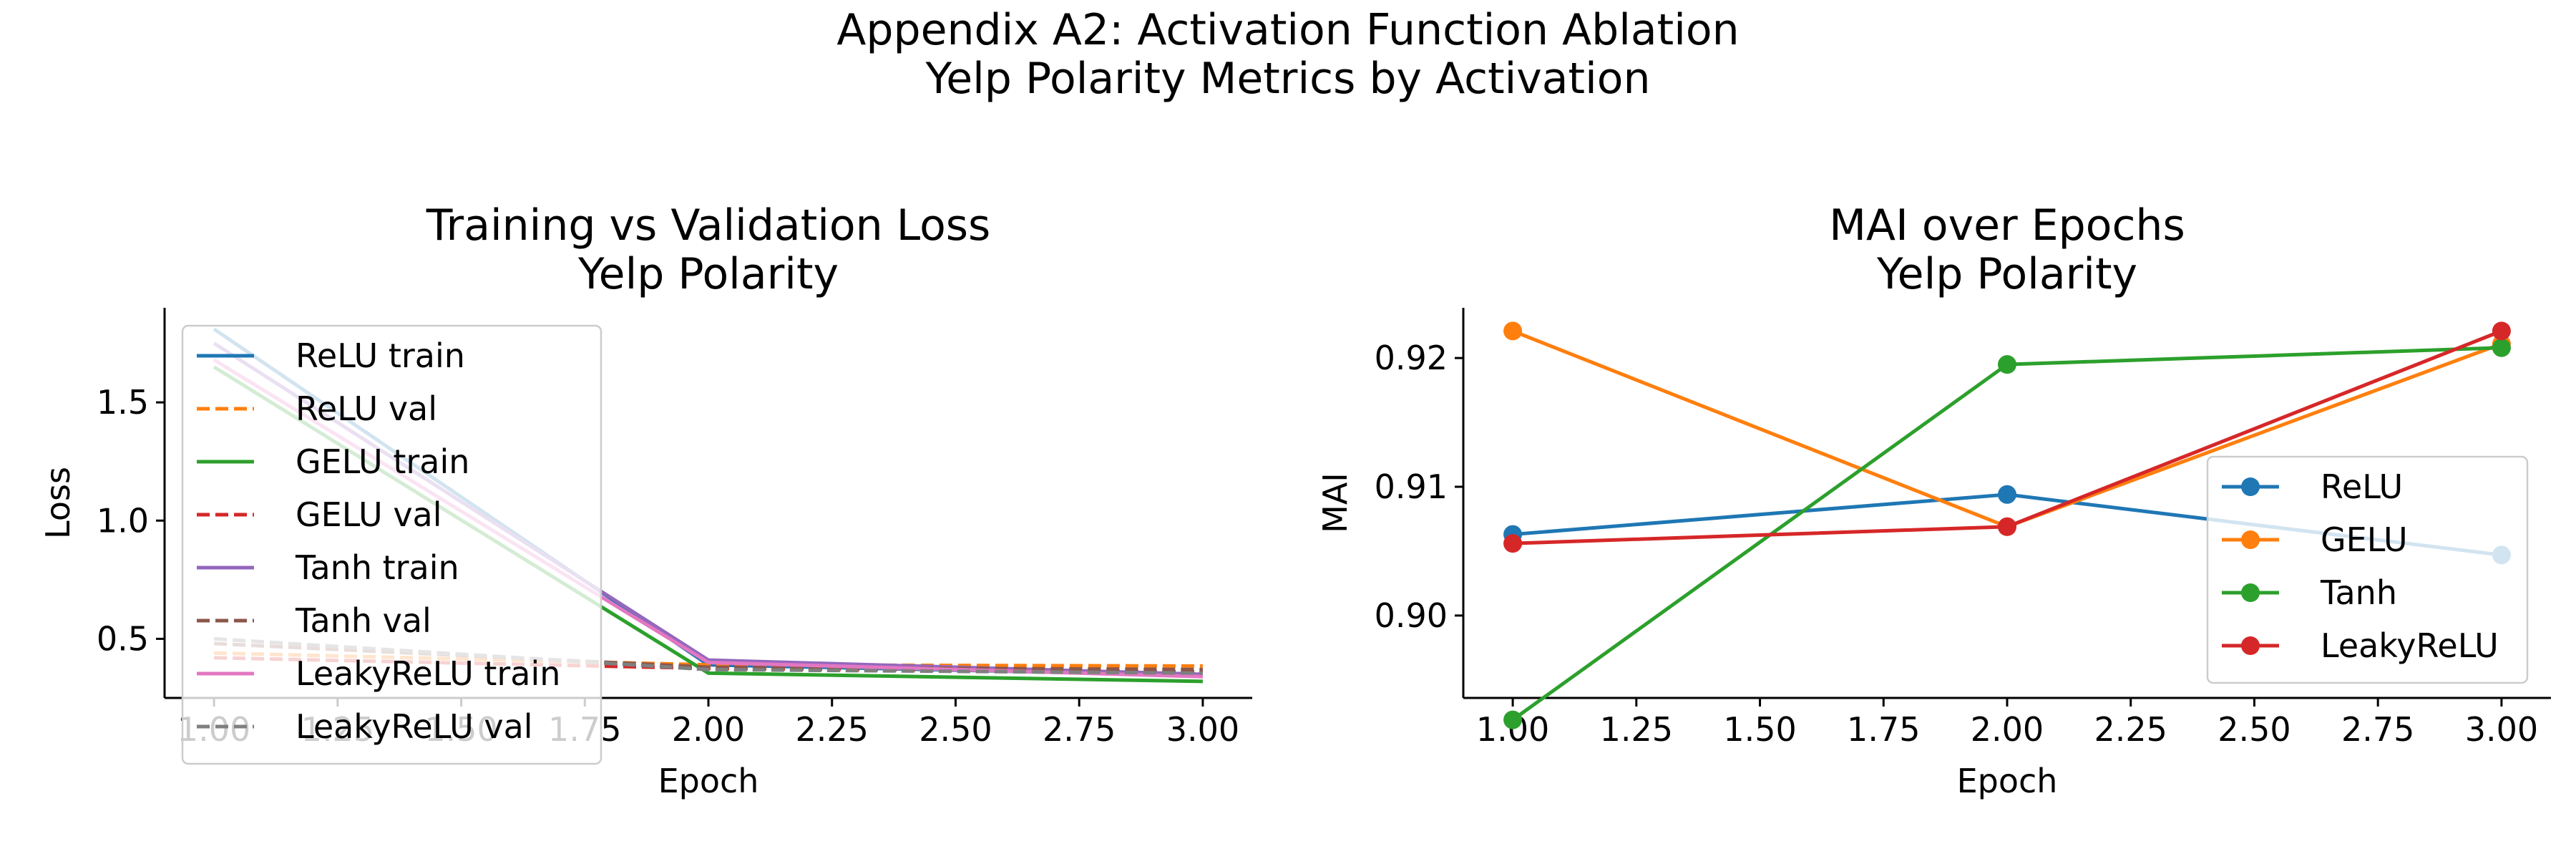  I want to click on loss-legend-label: ReLU val, so click(366, 408).